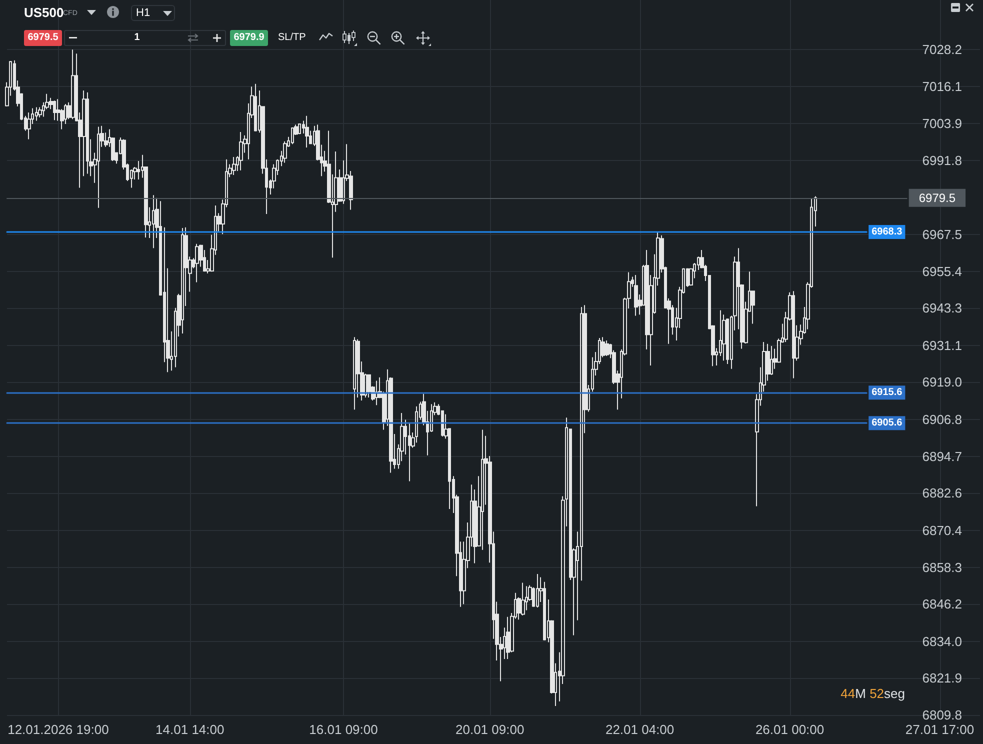 The image size is (983, 744). I want to click on x-tick-label: 26.01 00:00, so click(789, 729).